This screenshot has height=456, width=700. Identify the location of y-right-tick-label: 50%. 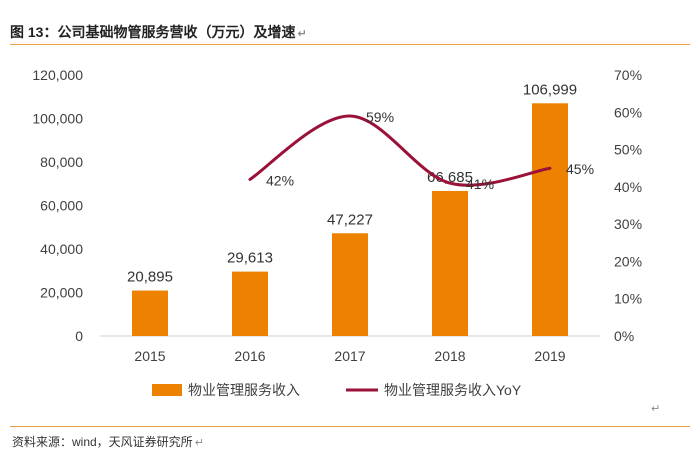
(628, 150).